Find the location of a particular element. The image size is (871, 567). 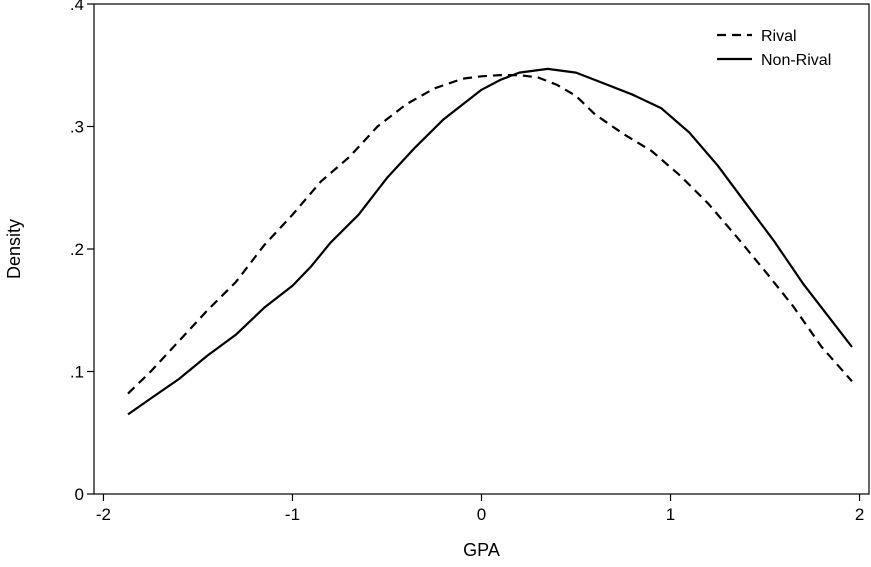

y-tick-label-3: .3 is located at coordinates (77, 127).